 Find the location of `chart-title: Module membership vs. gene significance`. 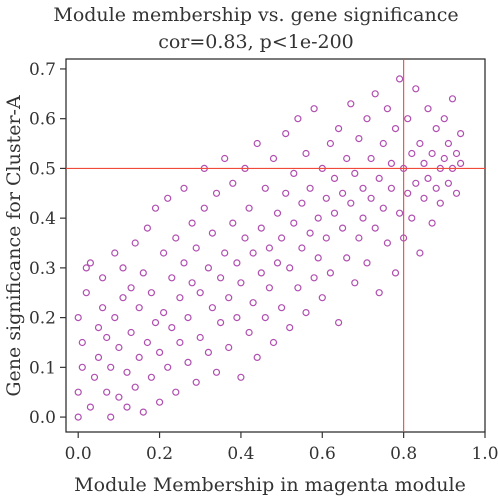

chart-title: Module membership vs. gene significance is located at coordinates (255, 15).